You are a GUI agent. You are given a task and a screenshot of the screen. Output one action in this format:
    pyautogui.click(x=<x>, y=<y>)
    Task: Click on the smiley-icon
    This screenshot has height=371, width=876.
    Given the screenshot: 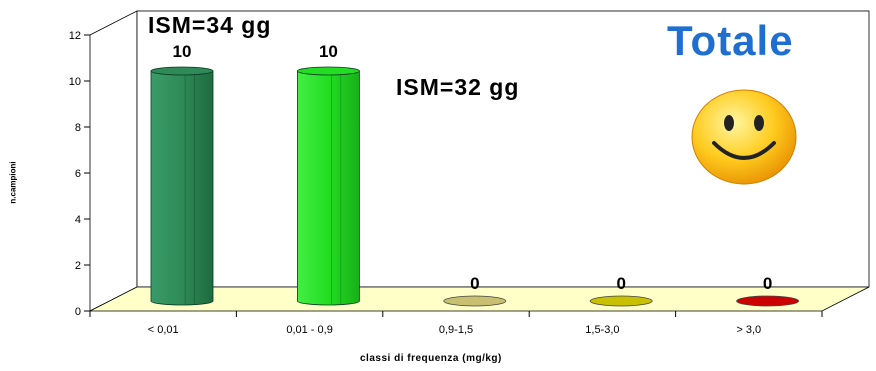 What is the action you would take?
    pyautogui.click(x=744, y=137)
    